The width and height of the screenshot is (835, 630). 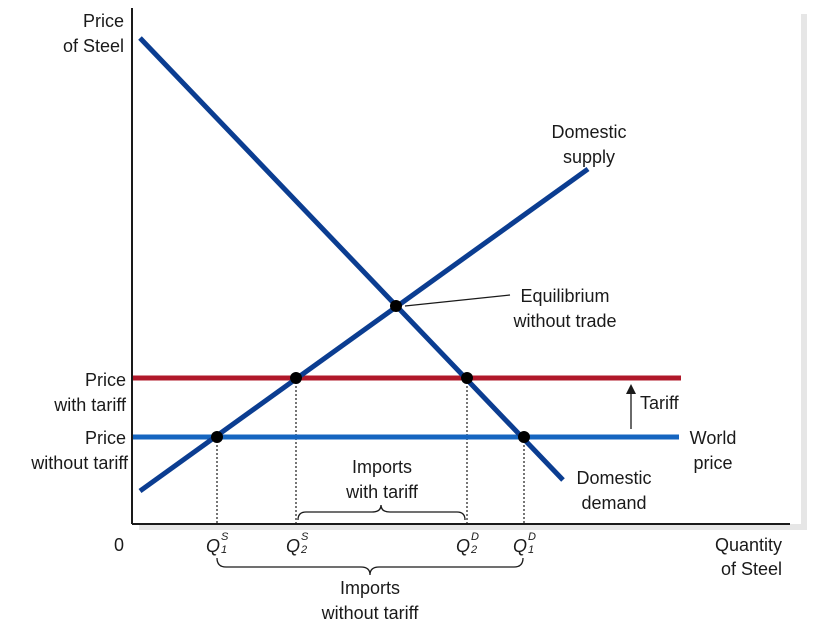 What do you see at coordinates (79, 463) in the screenshot?
I see `price-without-tariff-line2: without tariff` at bounding box center [79, 463].